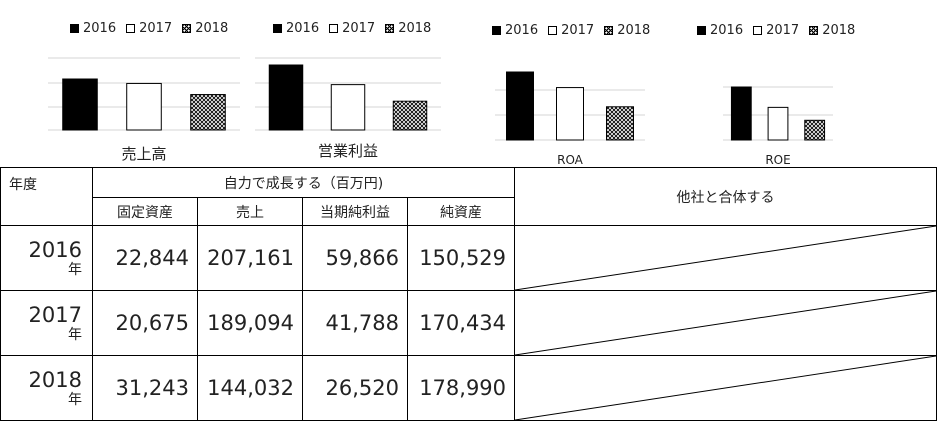  What do you see at coordinates (347, 151) in the screenshot?
I see `chart-title: 営業利益` at bounding box center [347, 151].